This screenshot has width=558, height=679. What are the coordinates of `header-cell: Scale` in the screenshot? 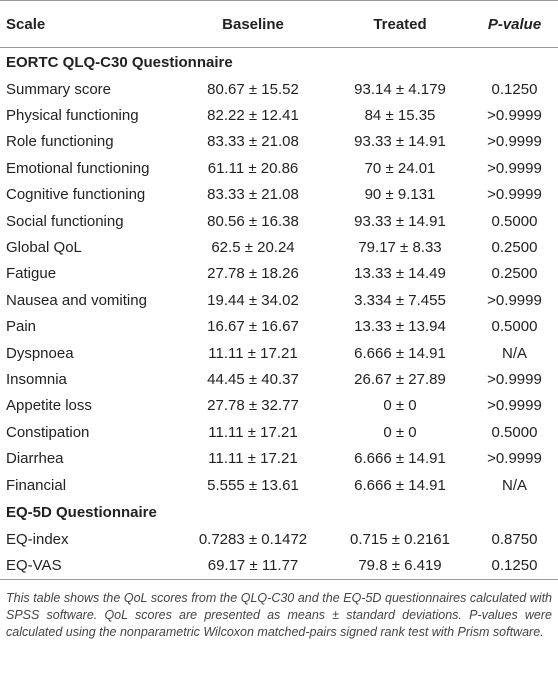 It's located at (88, 24).